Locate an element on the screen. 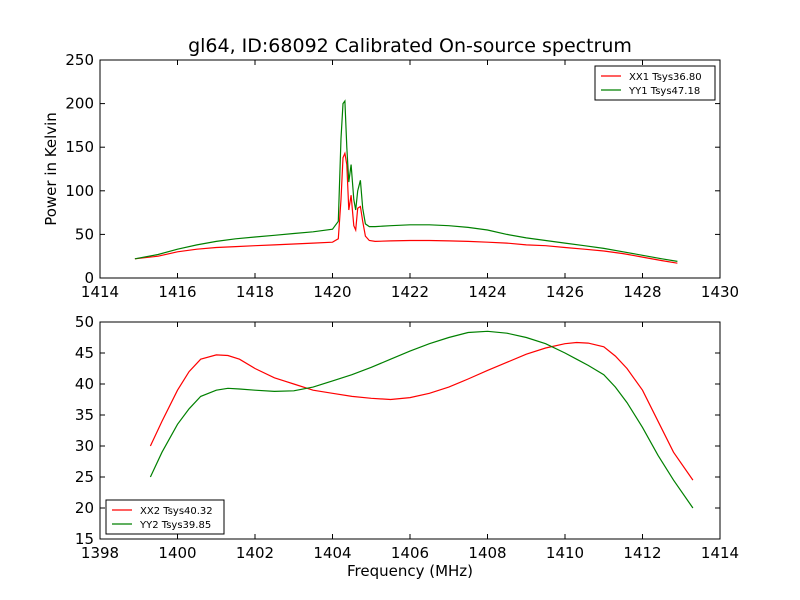 The width and height of the screenshot is (800, 600). x-tick-label: 1402 is located at coordinates (255, 553).